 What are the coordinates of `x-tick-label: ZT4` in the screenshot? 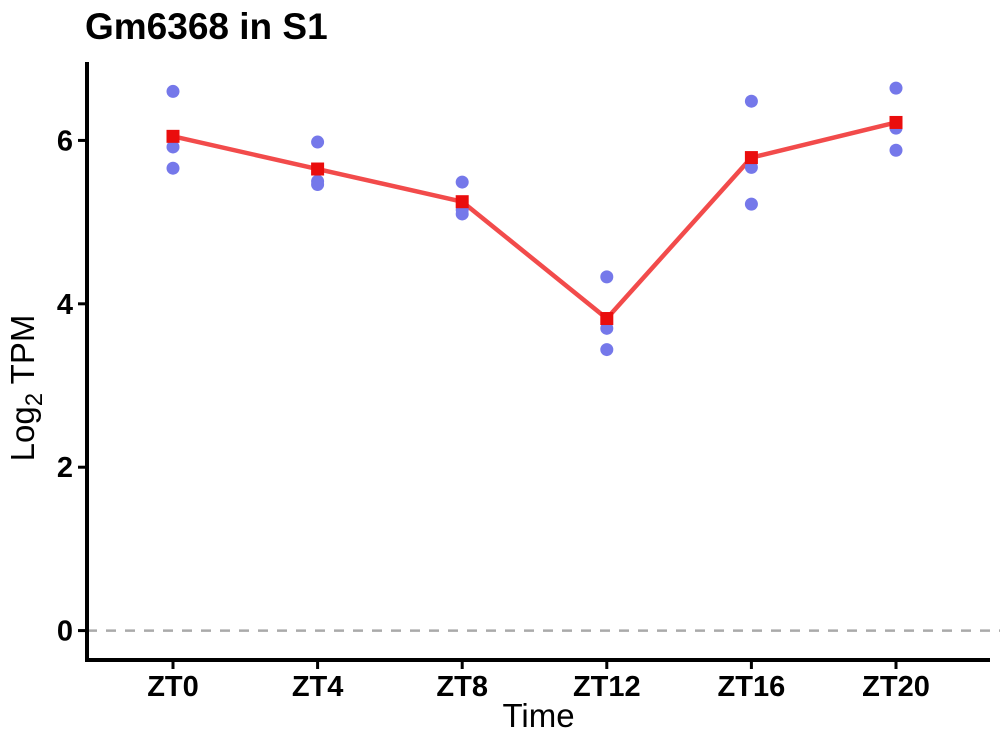 It's located at (318, 687).